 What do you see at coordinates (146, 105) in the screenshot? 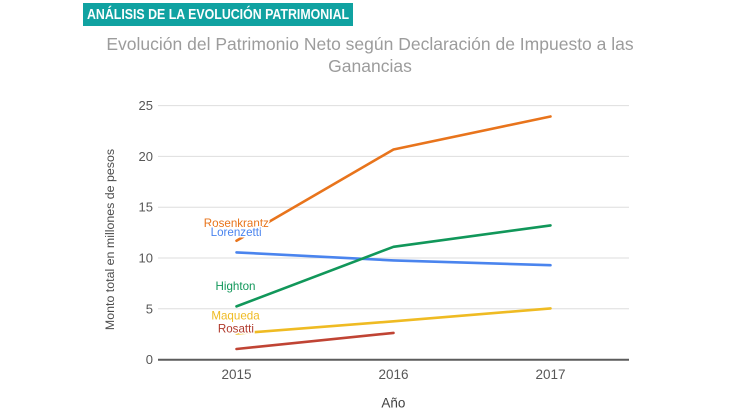
I see `svg-text: 25` at bounding box center [146, 105].